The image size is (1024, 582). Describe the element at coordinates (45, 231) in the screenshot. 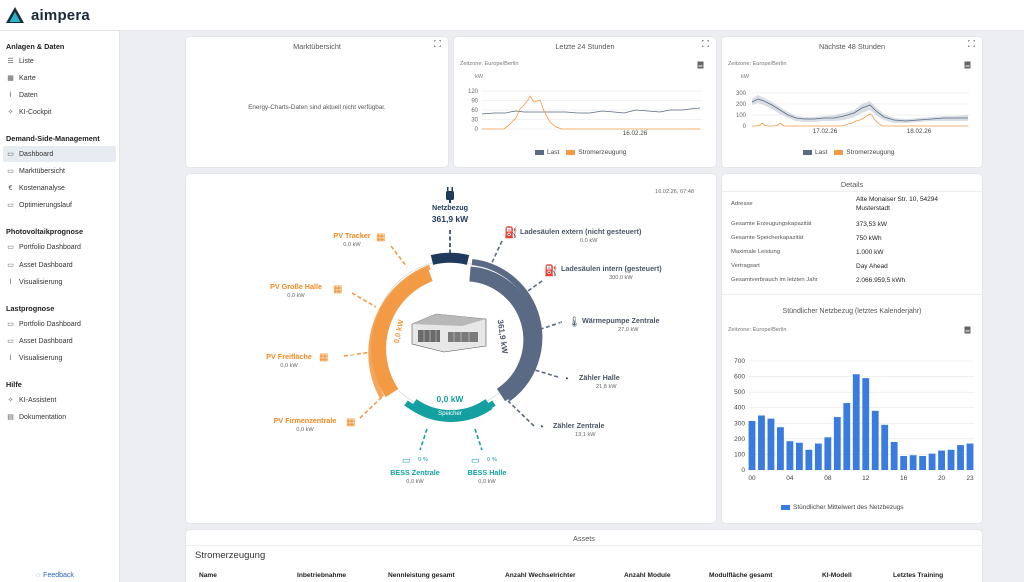

I see `sidebar-section-title: Photovoltaikprognose` at that location.